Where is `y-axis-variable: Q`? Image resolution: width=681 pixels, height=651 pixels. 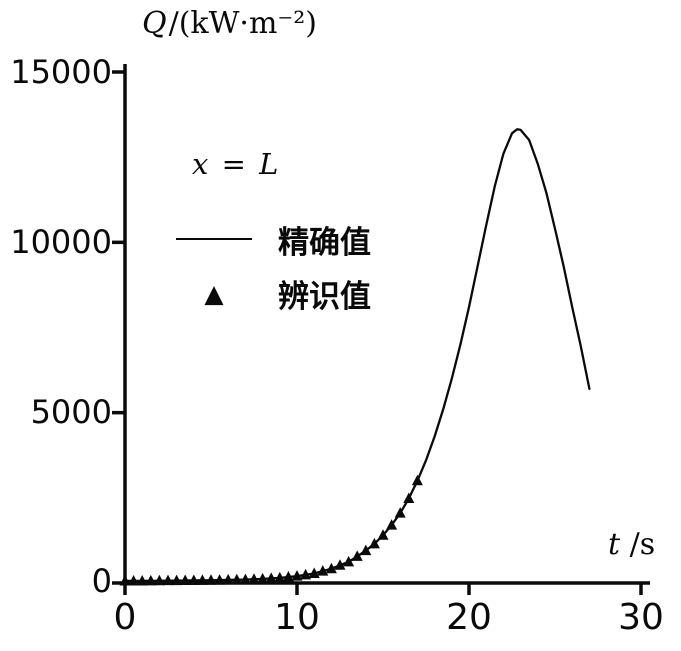 y-axis-variable: Q is located at coordinates (154, 23).